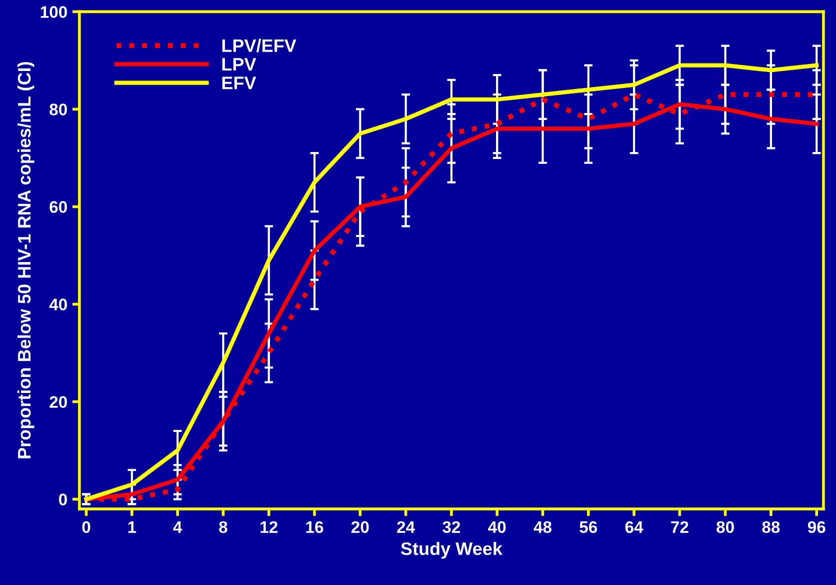 Image resolution: width=836 pixels, height=585 pixels. I want to click on y-tick-label: 40, so click(58, 304).